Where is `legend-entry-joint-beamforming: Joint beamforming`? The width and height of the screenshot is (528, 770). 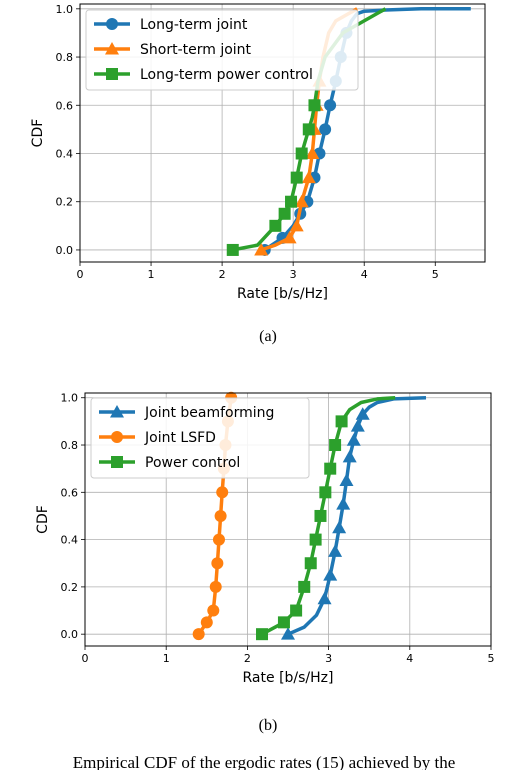
legend-entry-joint-beamforming: Joint beamforming is located at coordinates (186, 413).